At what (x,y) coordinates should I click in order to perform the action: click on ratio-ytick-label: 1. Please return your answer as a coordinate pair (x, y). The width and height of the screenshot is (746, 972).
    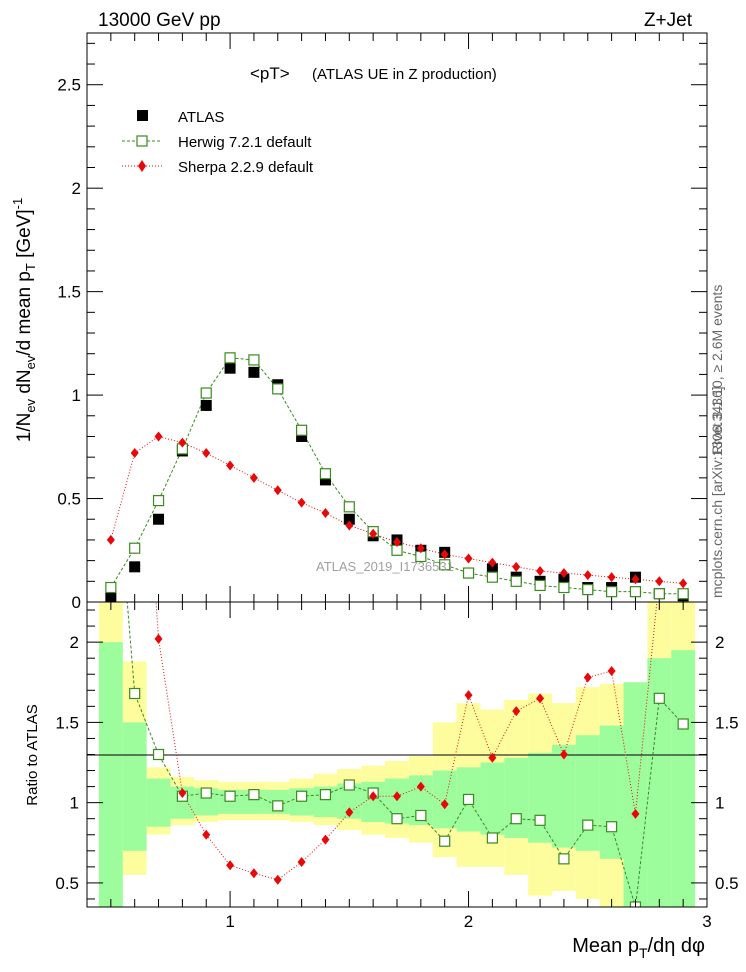
    Looking at the image, I should click on (74, 803).